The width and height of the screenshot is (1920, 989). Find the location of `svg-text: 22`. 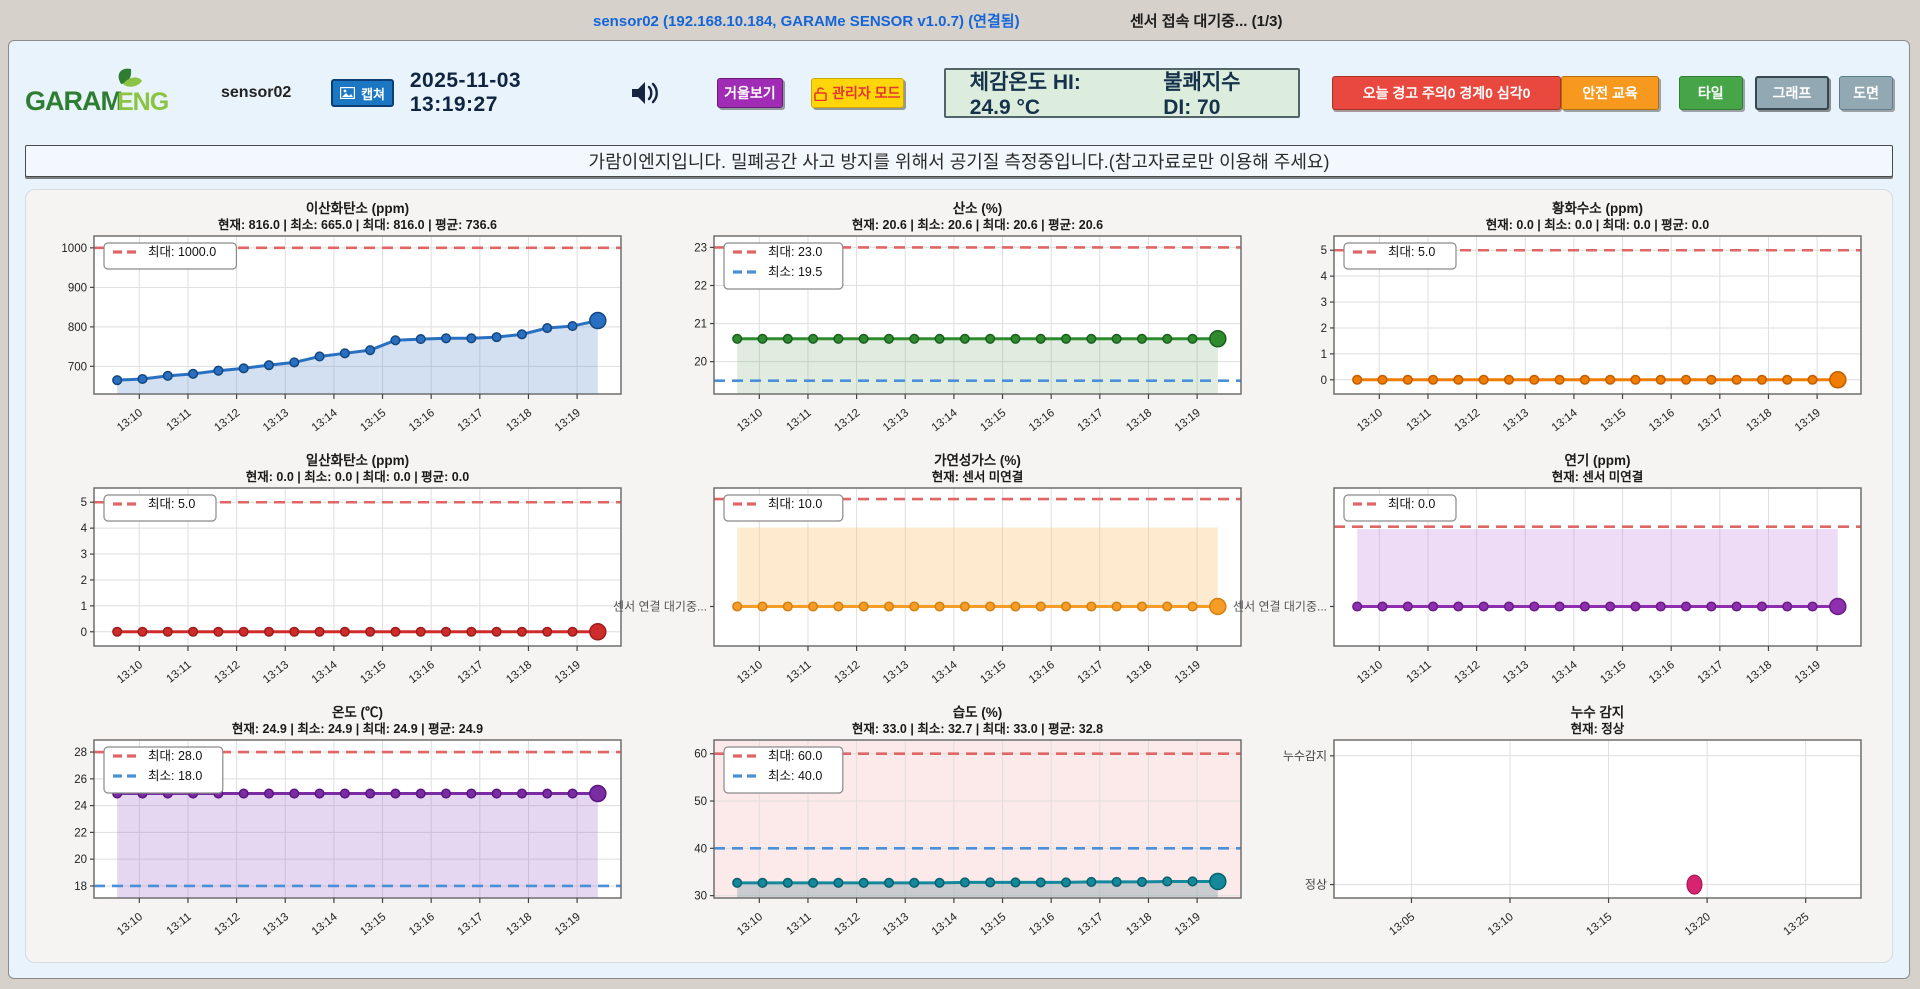

svg-text: 22 is located at coordinates (700, 286).